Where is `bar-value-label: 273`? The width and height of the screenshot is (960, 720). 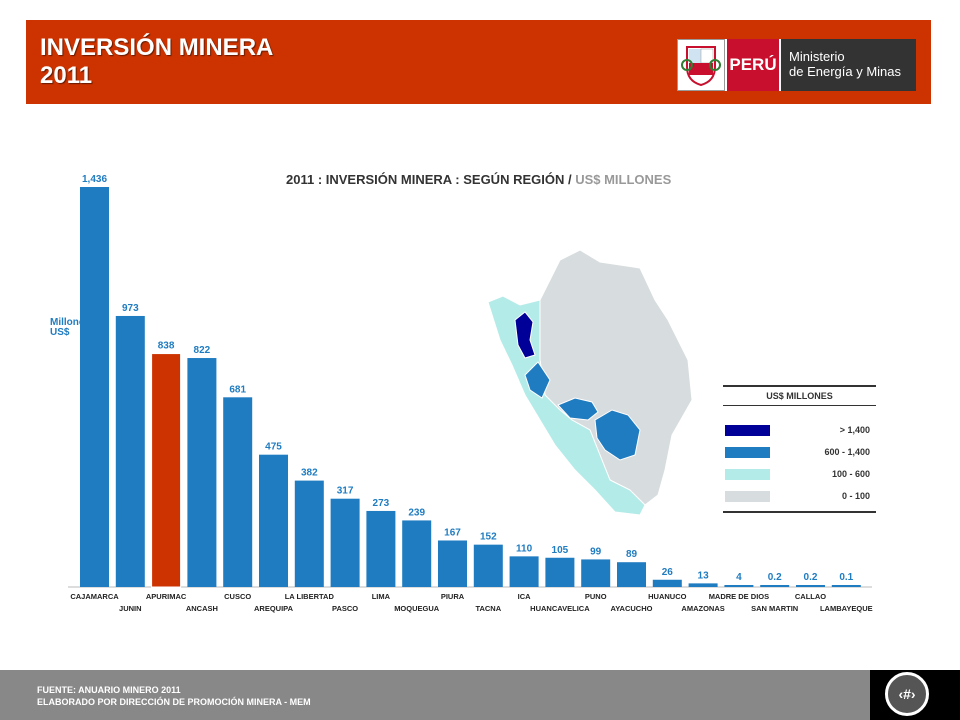
bar-value-label: 273 is located at coordinates (381, 503).